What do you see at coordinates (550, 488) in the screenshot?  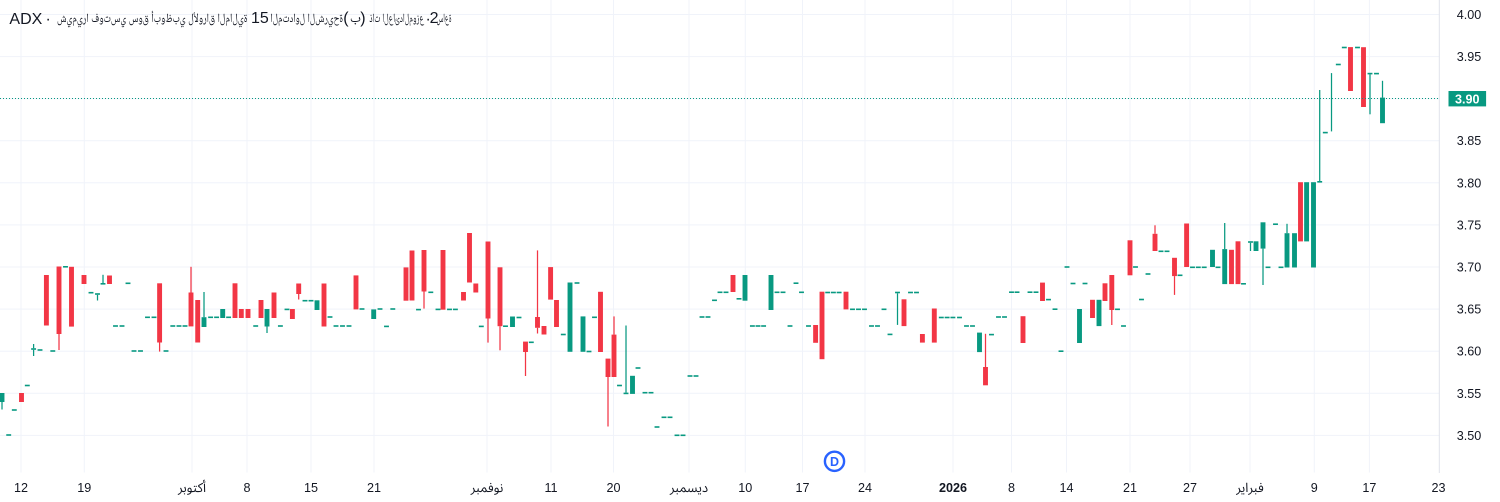 I see `svg-text: 11` at bounding box center [550, 488].